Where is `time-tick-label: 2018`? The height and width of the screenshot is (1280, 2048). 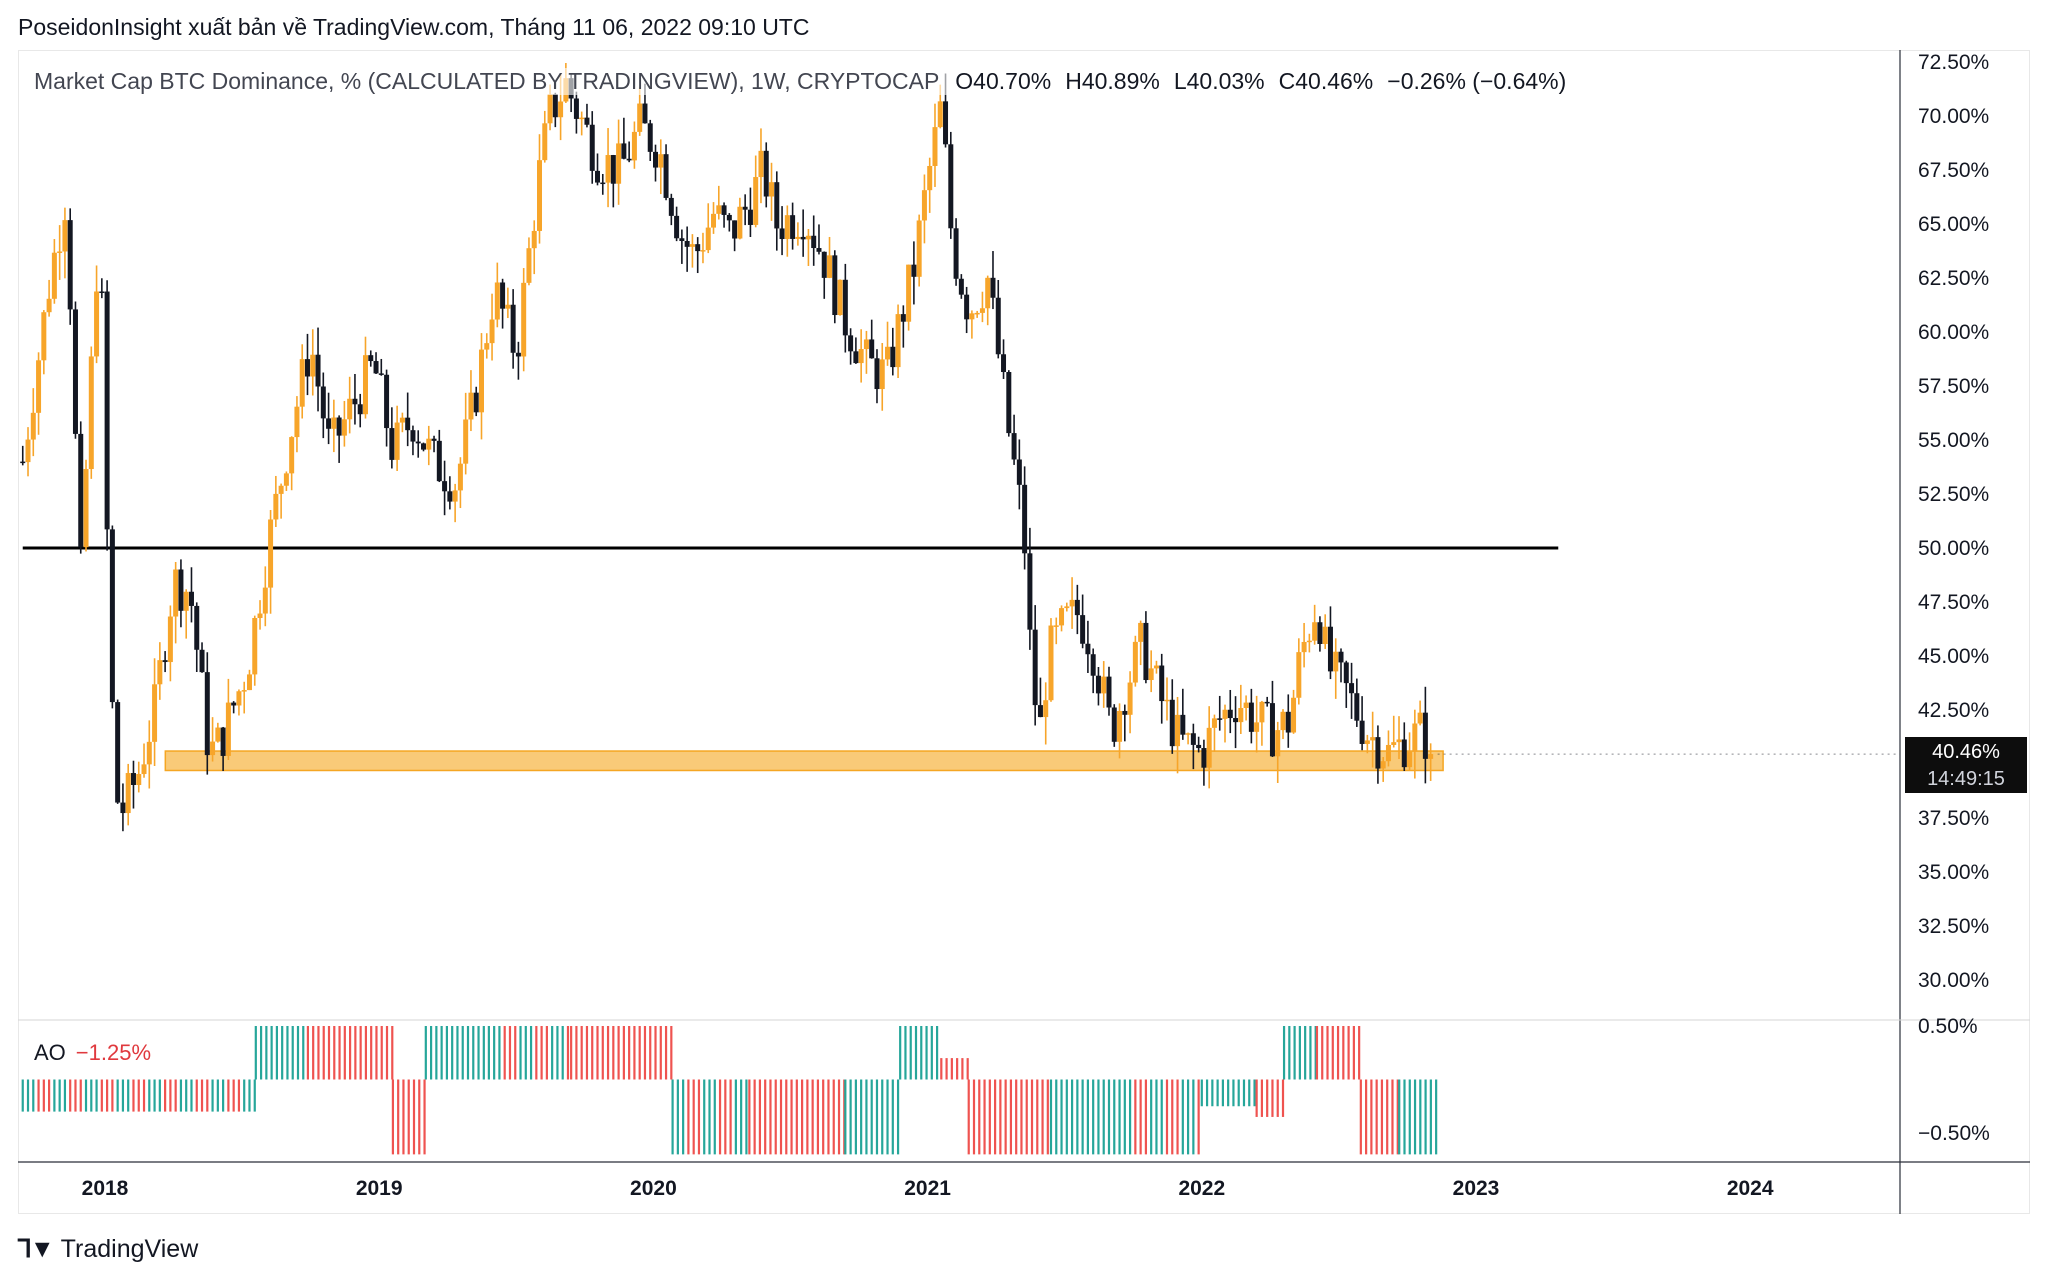
time-tick-label: 2018 is located at coordinates (105, 1188).